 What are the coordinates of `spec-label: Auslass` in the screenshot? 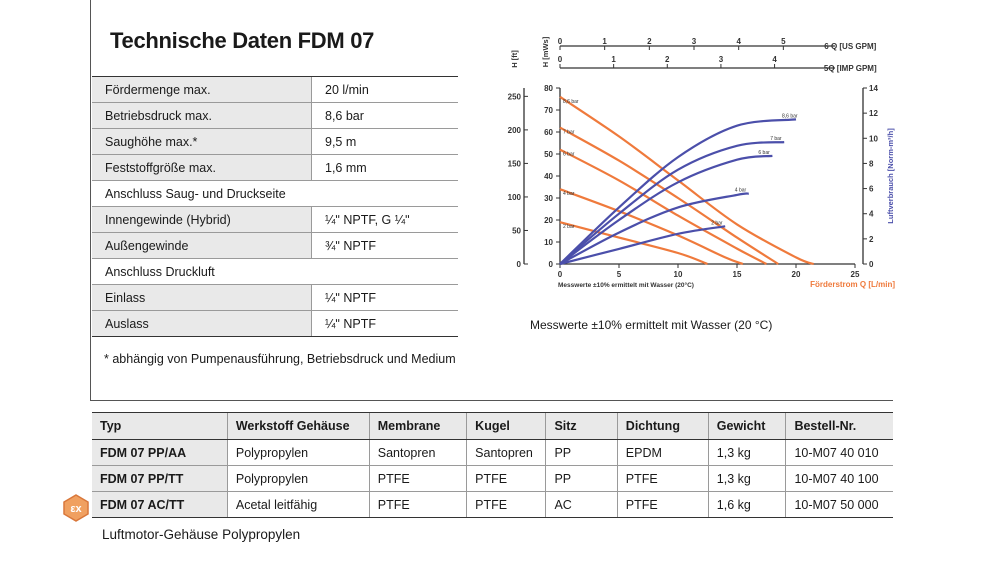 It's located at (202, 323).